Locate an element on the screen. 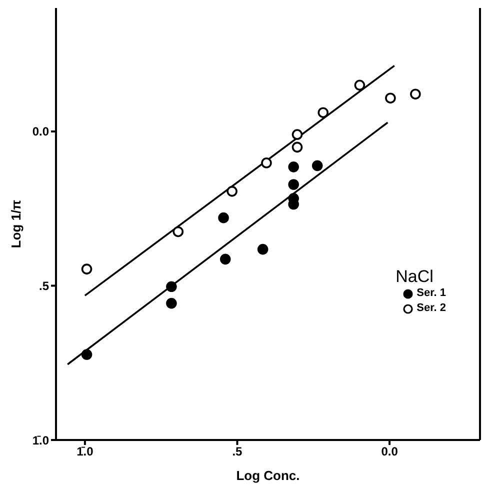 The width and height of the screenshot is (494, 494). x-tick-label: 0.0 is located at coordinates (389, 451).